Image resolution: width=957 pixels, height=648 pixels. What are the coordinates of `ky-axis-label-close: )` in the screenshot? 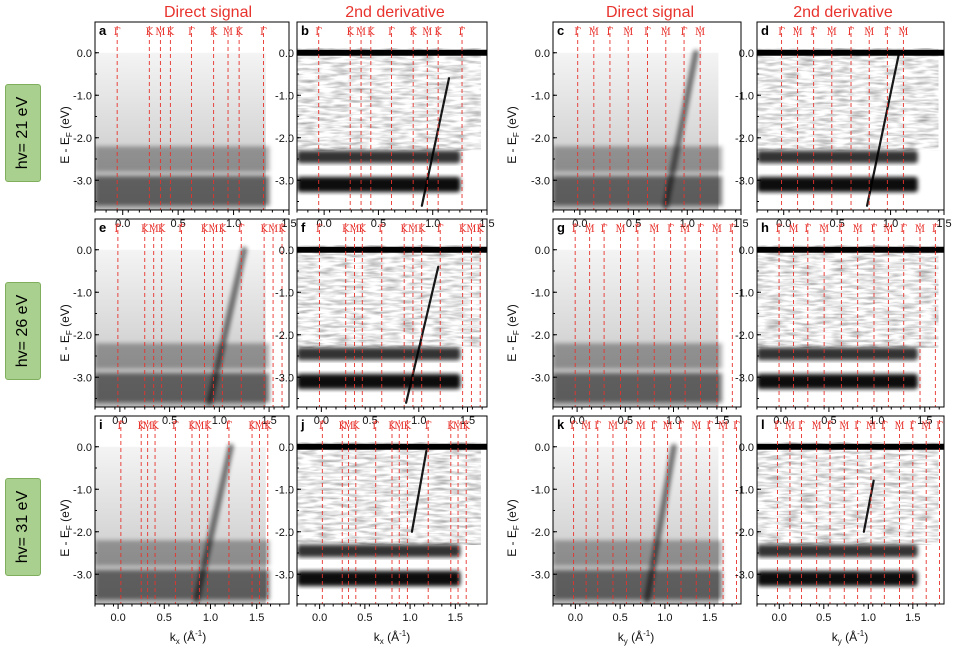 It's located at (652, 637).